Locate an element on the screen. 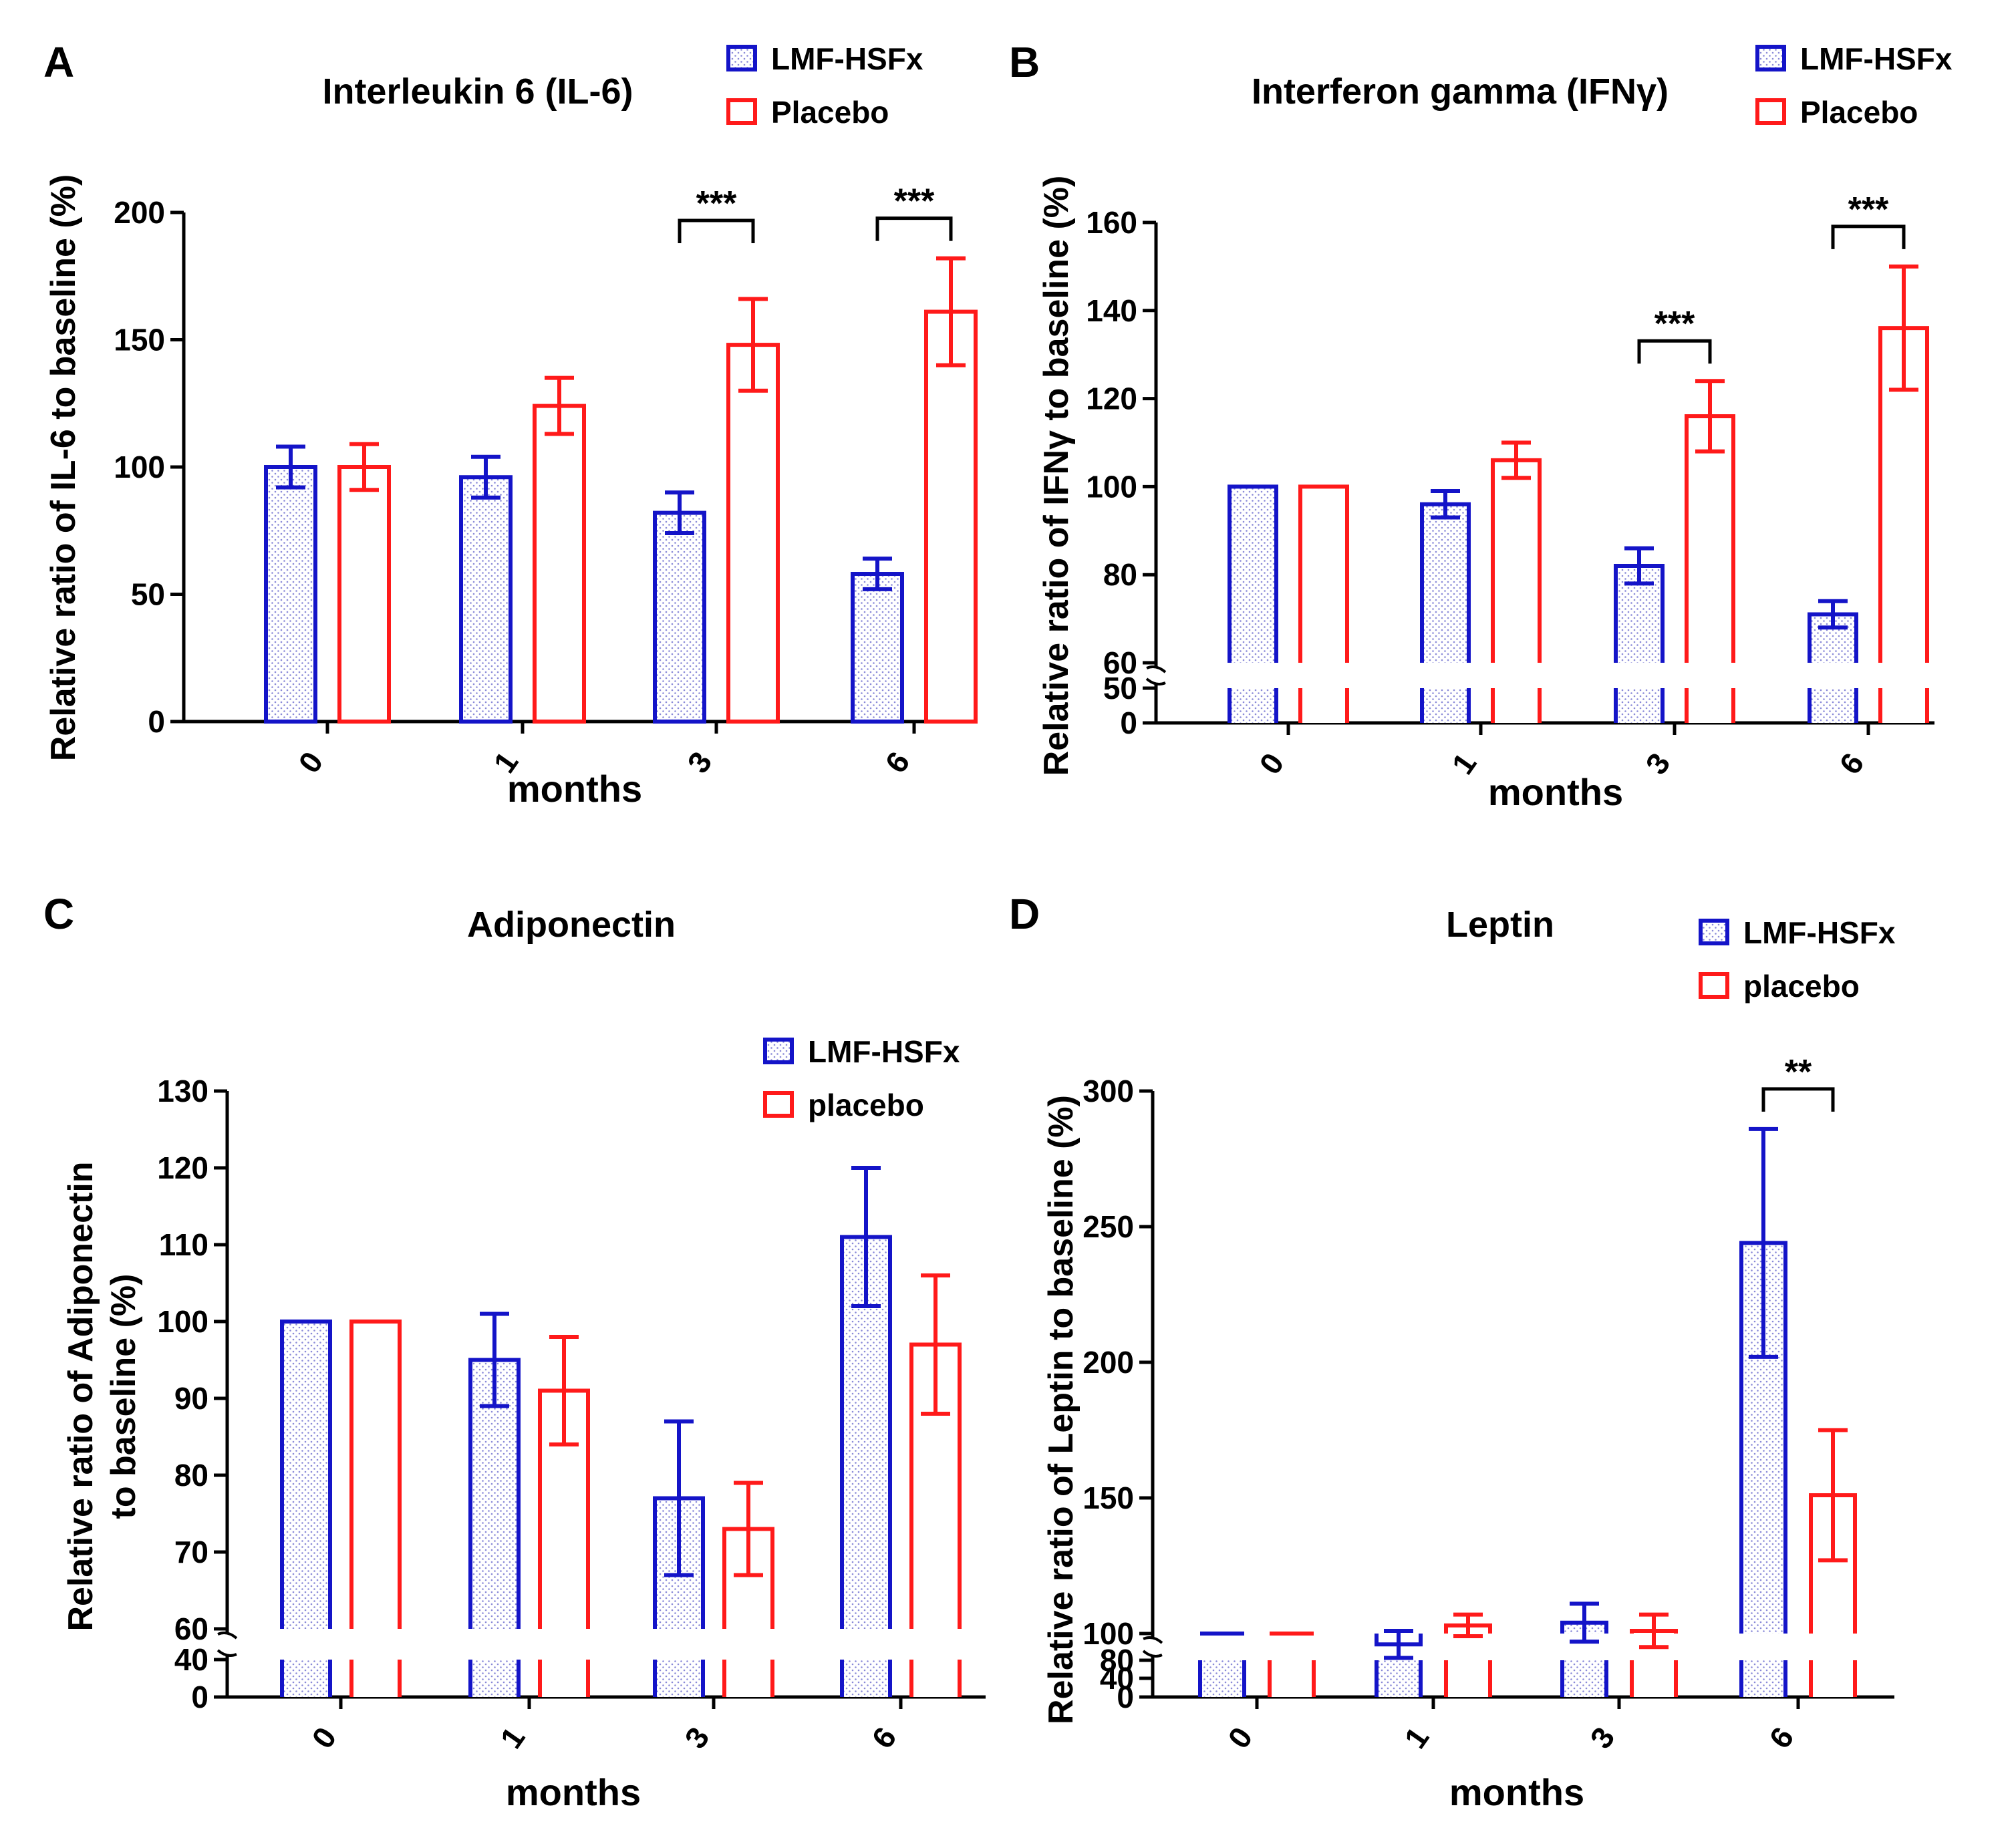 This screenshot has width=2016, height=1848. panel-label: A is located at coordinates (58, 62).